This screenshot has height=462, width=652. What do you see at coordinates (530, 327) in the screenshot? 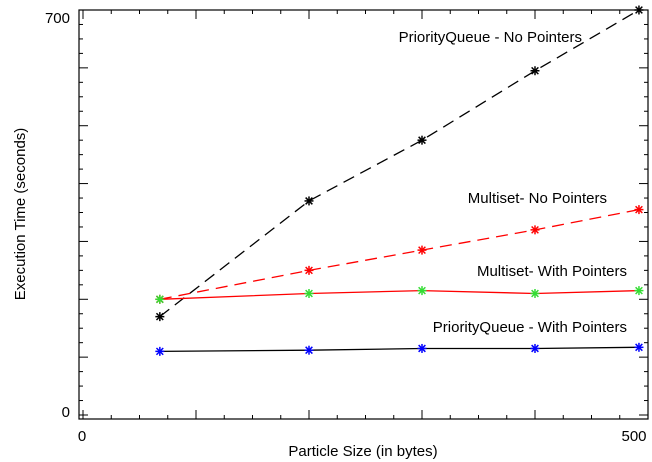
I see `series-label-priorityqueue-with-pointers: PriorityQueue - With Pointers` at bounding box center [530, 327].